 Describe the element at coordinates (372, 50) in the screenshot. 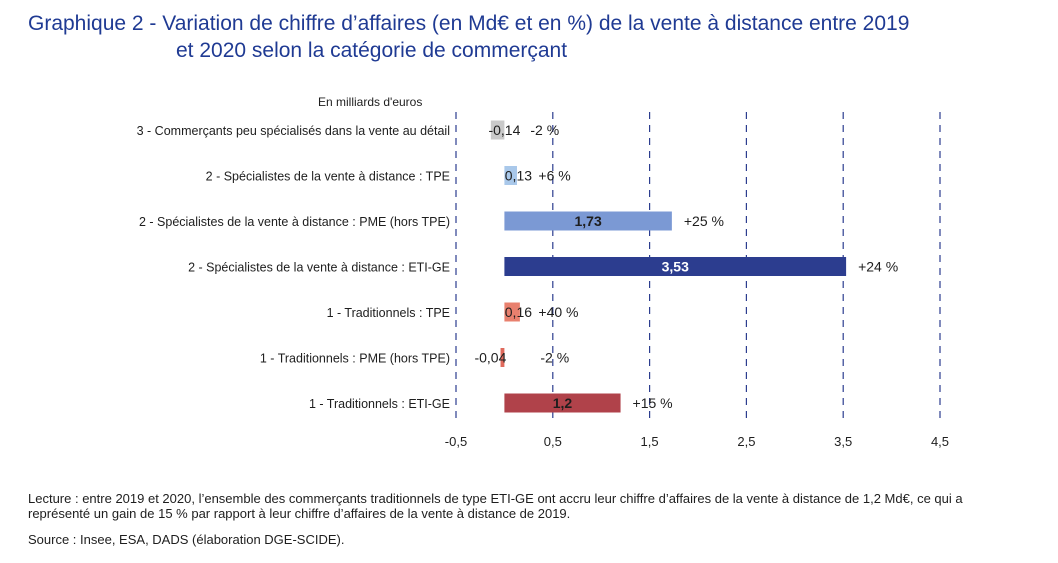

I see `chart-title-line2: et 2020 selon la catégorie de commerçant` at that location.